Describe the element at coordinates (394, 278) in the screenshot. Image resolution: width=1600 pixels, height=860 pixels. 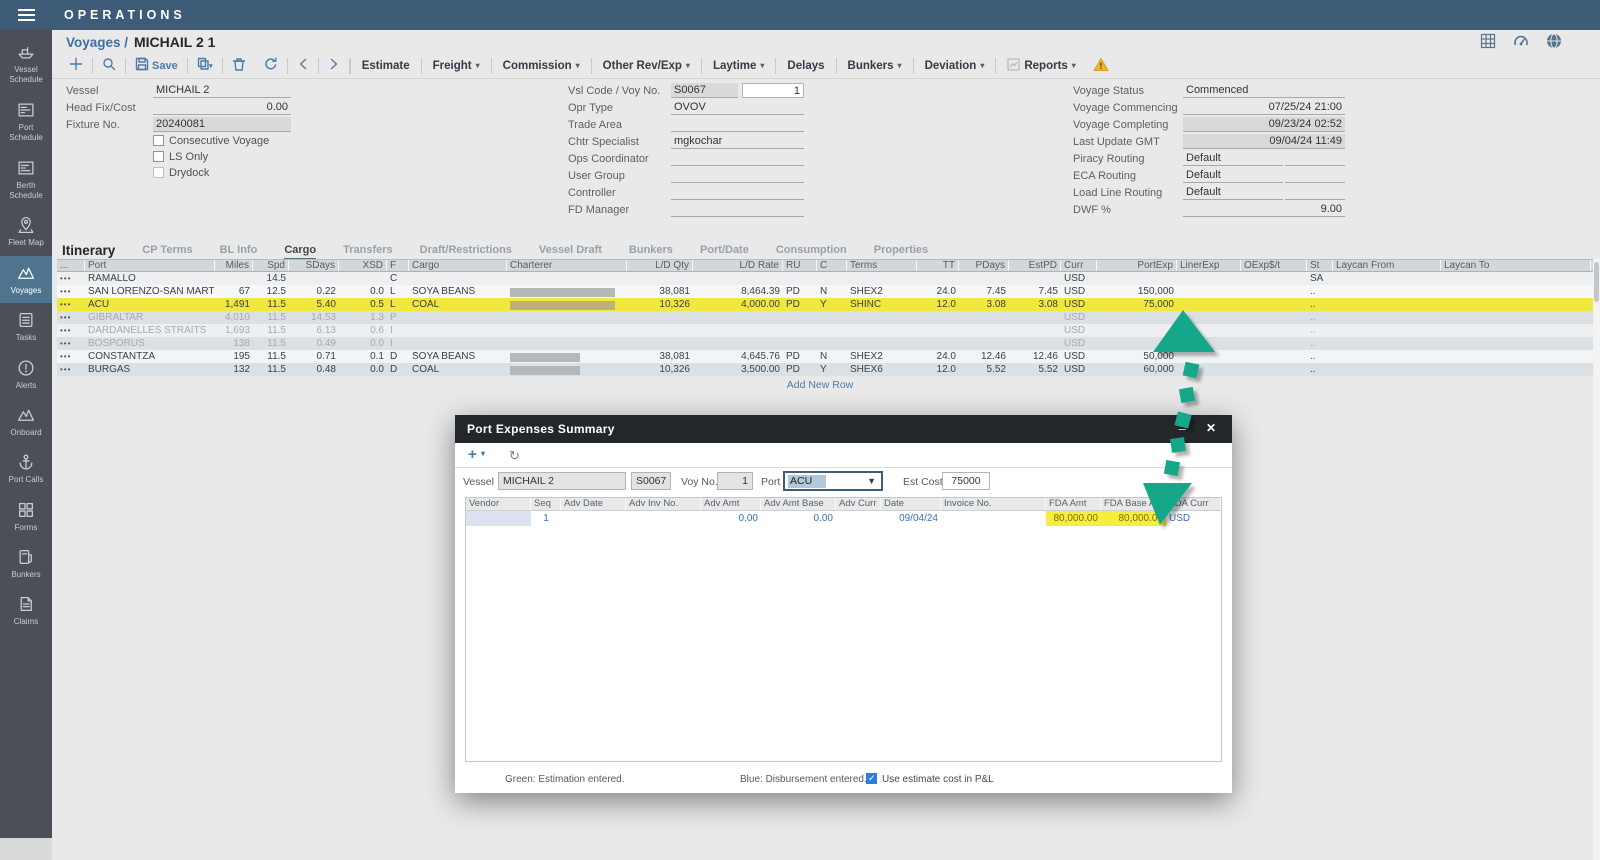
I see `cell-f: C` at that location.